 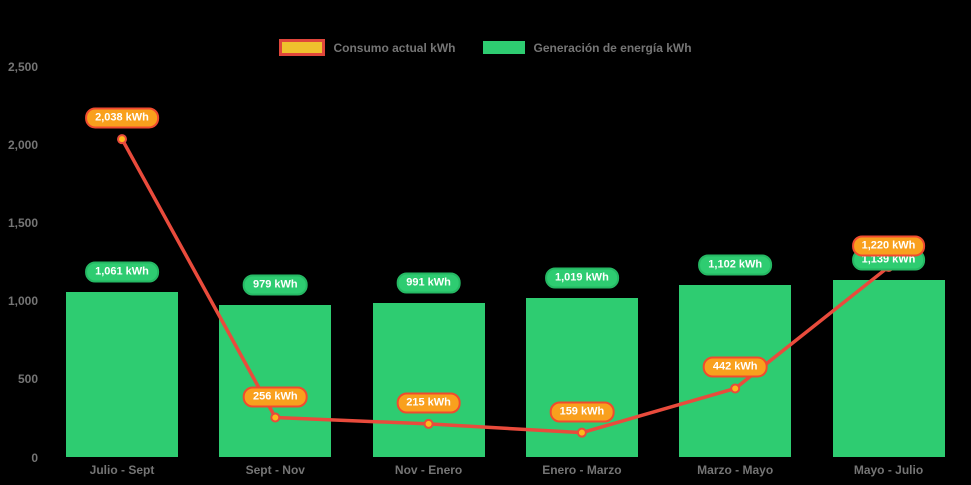 What do you see at coordinates (612, 47) in the screenshot?
I see `legend-label-generacion: Generación de energía kWh` at bounding box center [612, 47].